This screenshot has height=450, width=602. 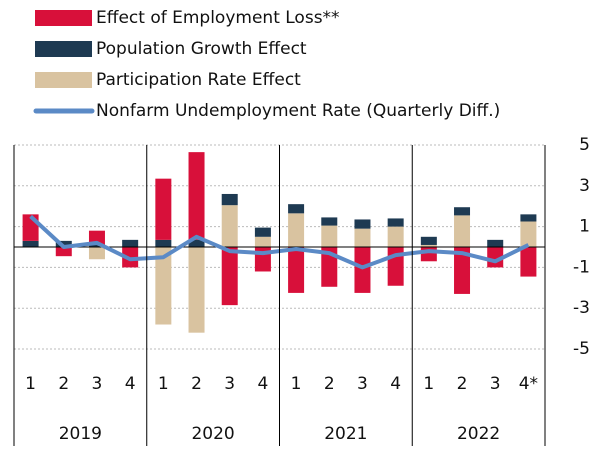 What do you see at coordinates (212, 434) in the screenshot?
I see `group-label: 2020` at bounding box center [212, 434].